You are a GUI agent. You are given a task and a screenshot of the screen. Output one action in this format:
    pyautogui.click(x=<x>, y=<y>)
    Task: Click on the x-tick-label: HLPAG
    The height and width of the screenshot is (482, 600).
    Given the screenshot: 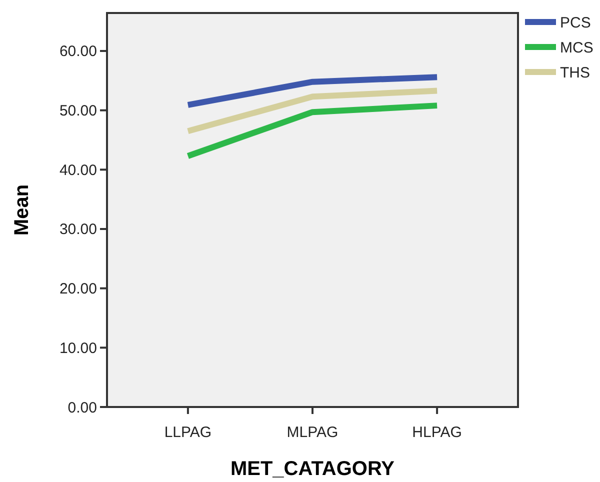 What is the action you would take?
    pyautogui.click(x=437, y=432)
    